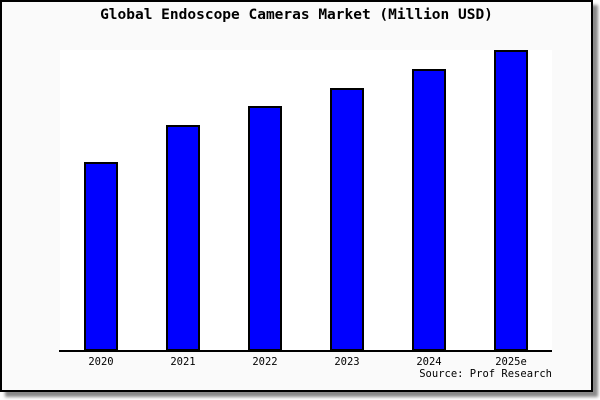 Image resolution: width=600 pixels, height=400 pixels. What do you see at coordinates (485, 374) in the screenshot?
I see `source-note: Source: Prof Research` at bounding box center [485, 374].